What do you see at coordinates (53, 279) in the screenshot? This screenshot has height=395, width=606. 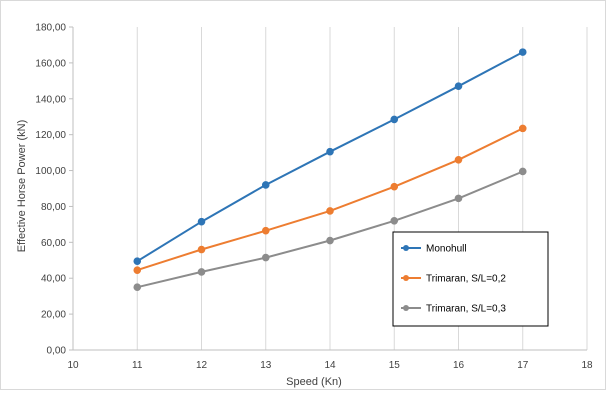 I see `y-tick-label: 40,00` at bounding box center [53, 279].